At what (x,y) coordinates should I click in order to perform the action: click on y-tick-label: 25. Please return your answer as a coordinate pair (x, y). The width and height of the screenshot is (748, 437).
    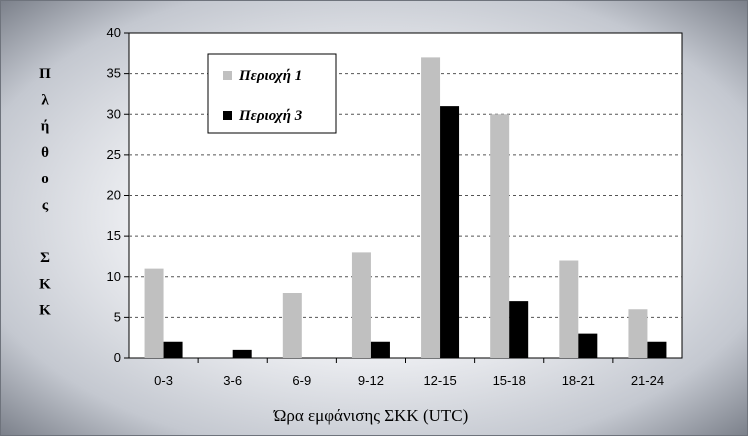
    Looking at the image, I should click on (114, 154).